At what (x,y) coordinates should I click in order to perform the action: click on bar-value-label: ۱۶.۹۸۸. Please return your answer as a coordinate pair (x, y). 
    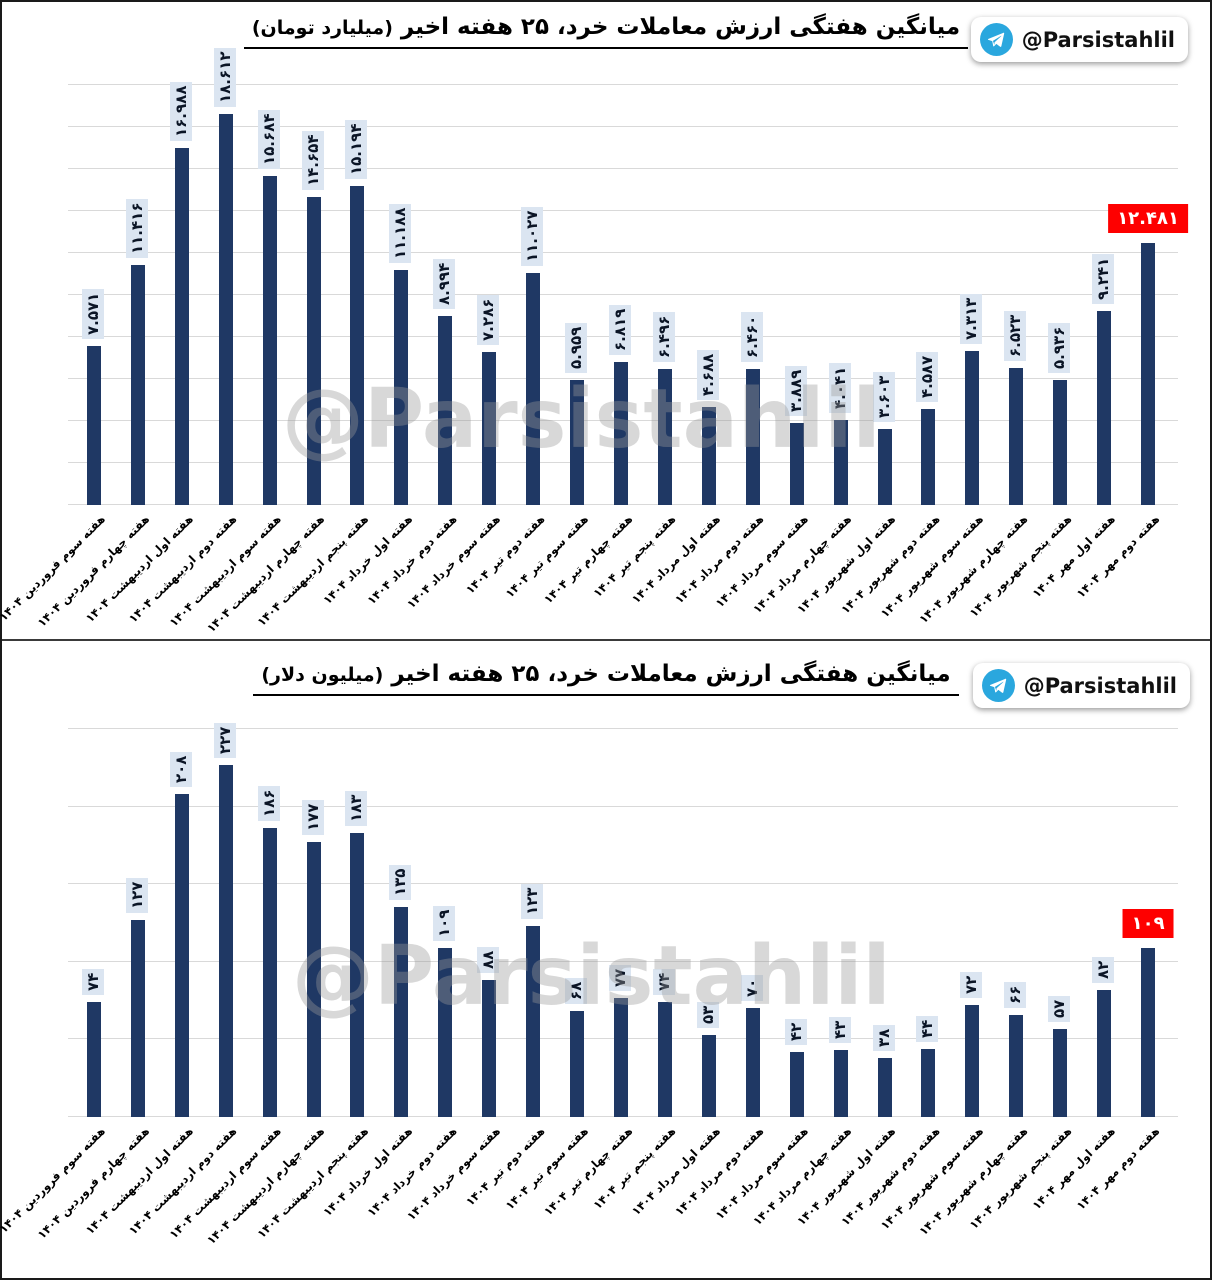
    Looking at the image, I should click on (180, 111).